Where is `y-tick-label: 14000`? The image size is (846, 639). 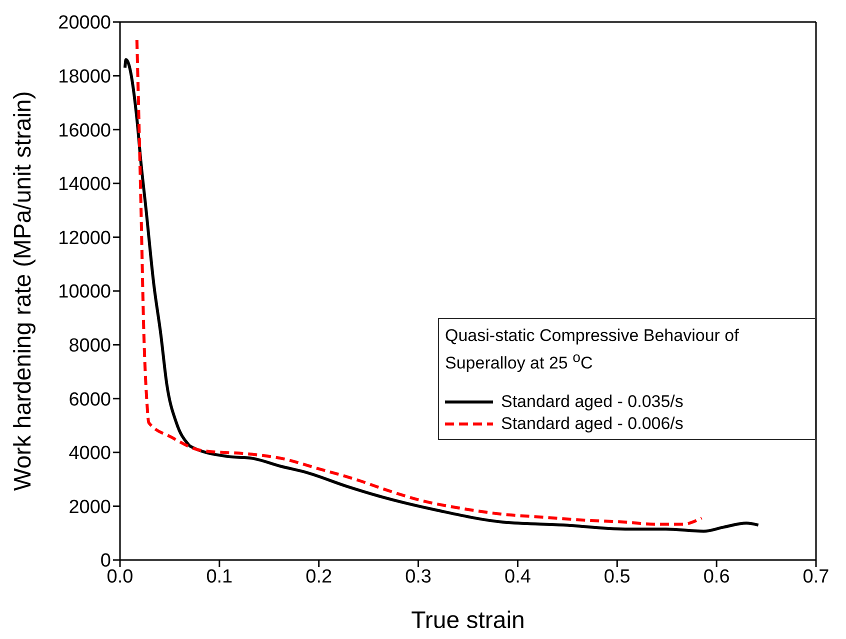
y-tick-label: 14000 is located at coordinates (84, 185).